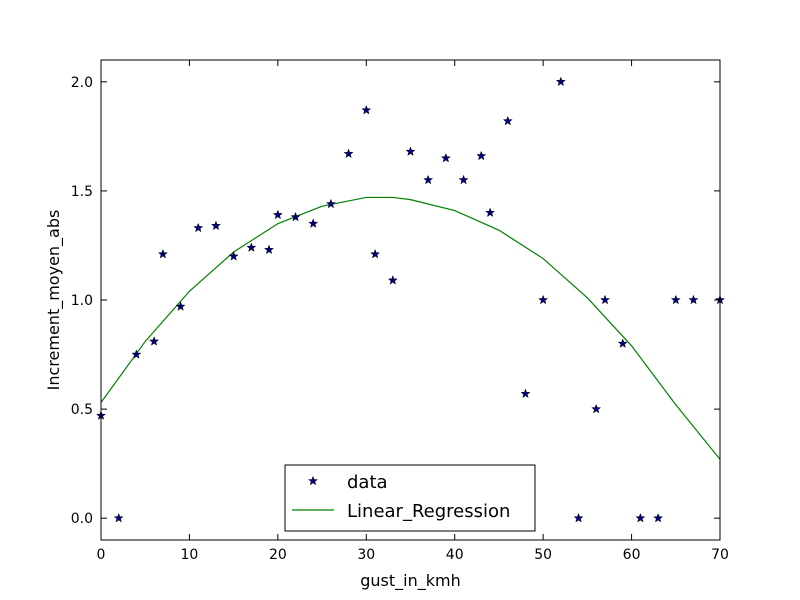 The image size is (800, 600). I want to click on legend-data-marker, so click(313, 480).